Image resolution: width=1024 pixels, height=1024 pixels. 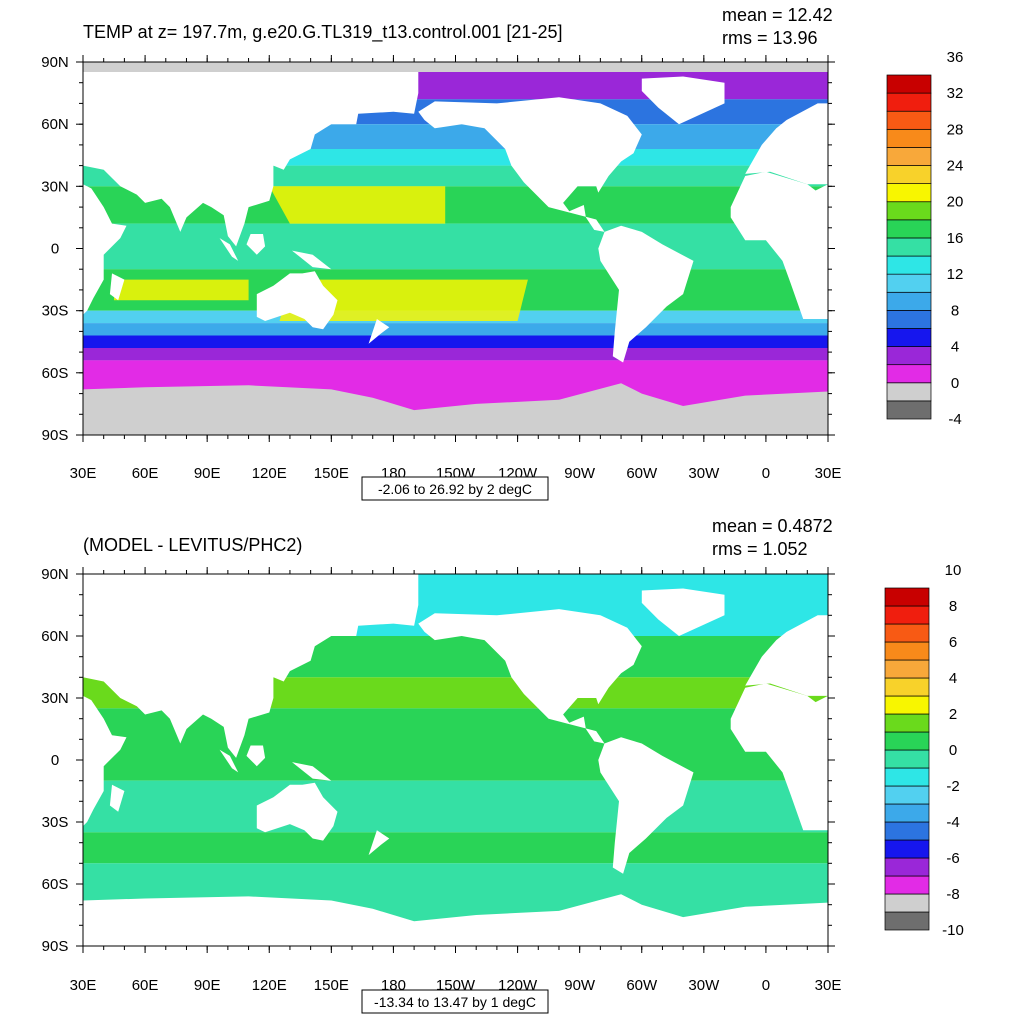 What do you see at coordinates (955, 93) in the screenshot?
I see `colorbar-label: 32` at bounding box center [955, 93].